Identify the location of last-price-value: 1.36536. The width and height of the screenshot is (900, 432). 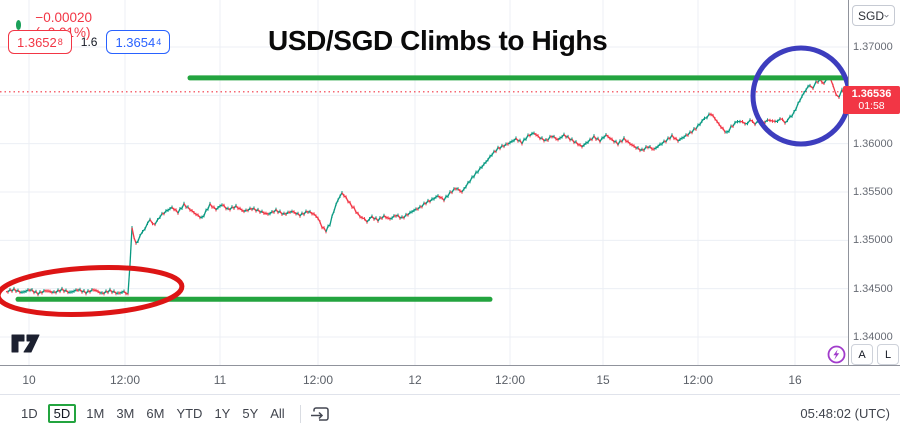
(871, 93).